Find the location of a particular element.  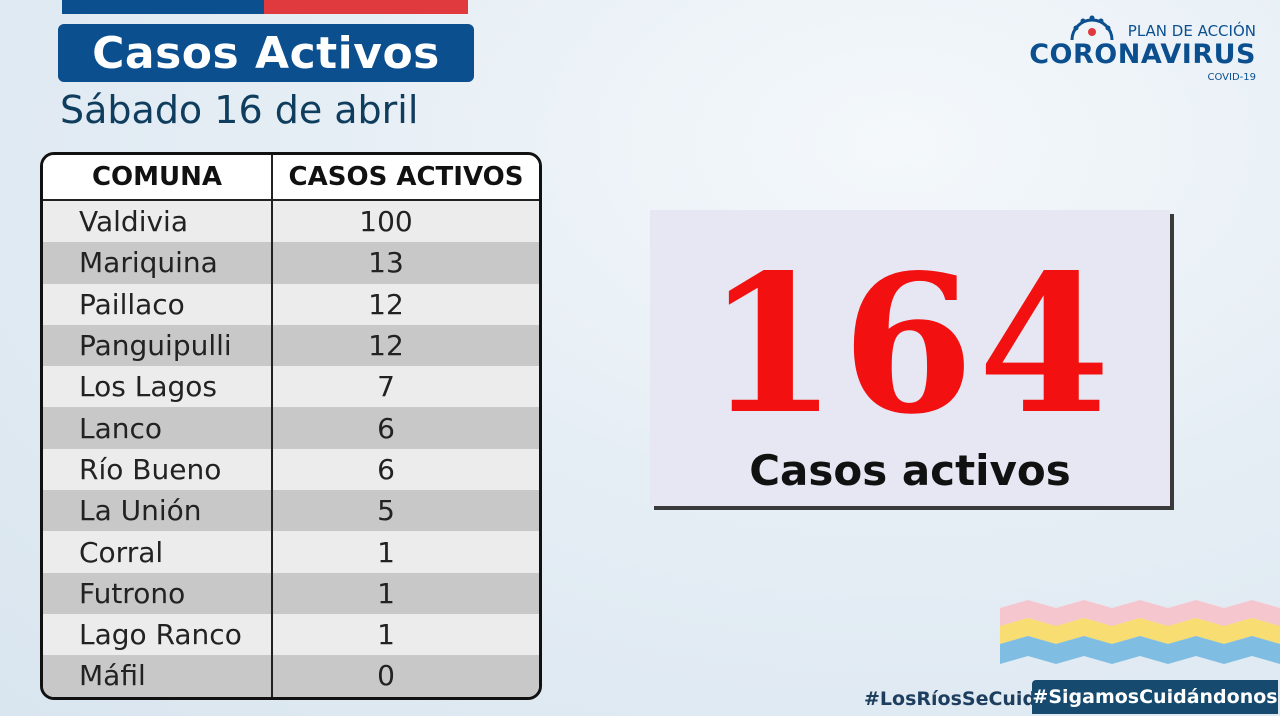

logo-covid-text: COVID-19 is located at coordinates (1231, 77).